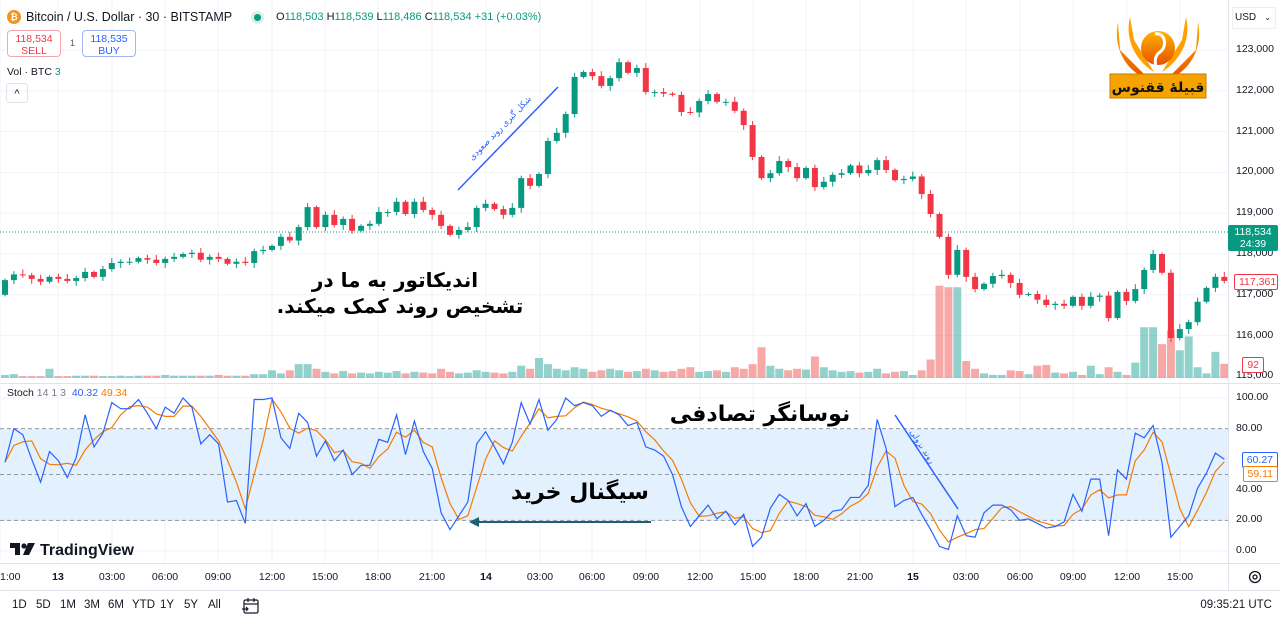 Image resolution: width=1280 pixels, height=631 pixels. Describe the element at coordinates (580, 492) in the screenshot. I see `buy-signal-annotation: سیگنال خرید` at that location.